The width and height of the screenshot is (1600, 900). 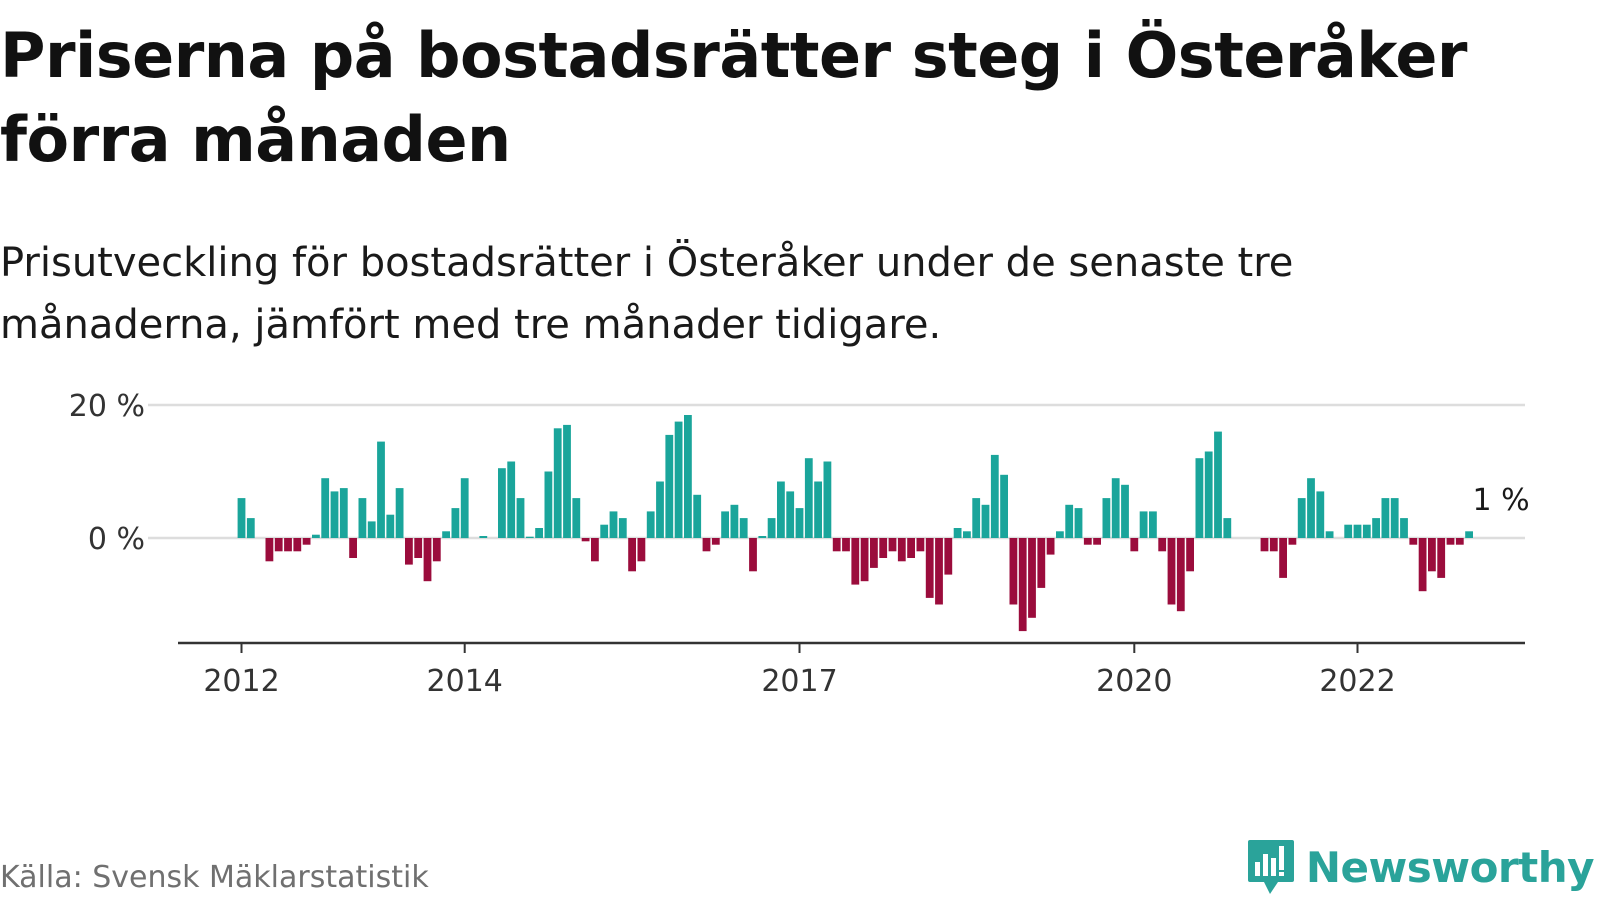 What do you see at coordinates (851, 647) in the screenshot?
I see `x-axis` at bounding box center [851, 647].